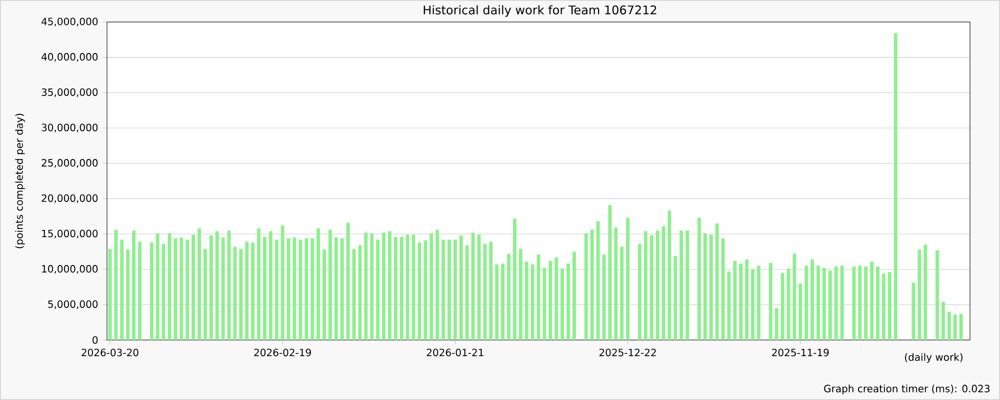 This screenshot has width=1000, height=400. Describe the element at coordinates (95, 340) in the screenshot. I see `y-tick-label: 0` at that location.